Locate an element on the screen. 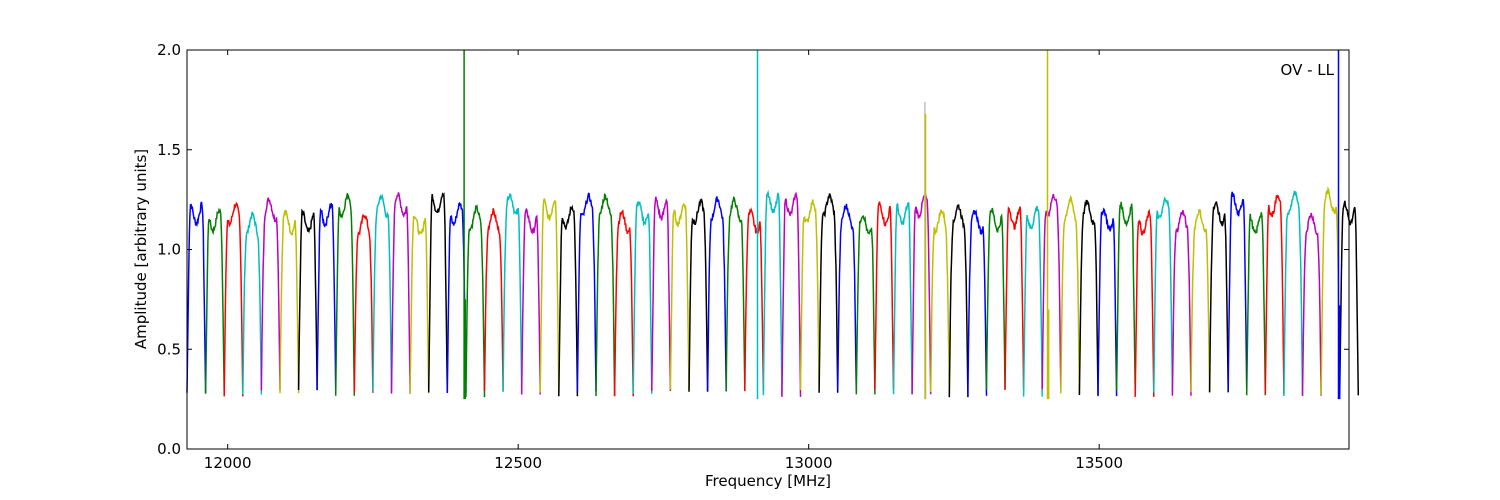  y-tick-label-0.5: 0.5 is located at coordinates (169, 349).